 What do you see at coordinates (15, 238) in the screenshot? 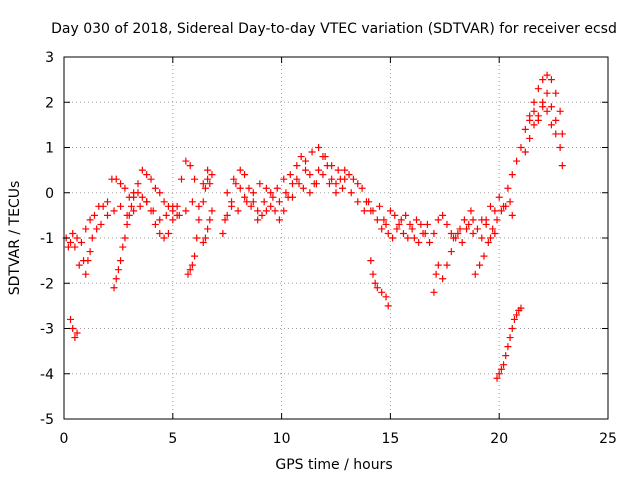
I see `y-axis-label: SDTVAR / TECUs` at bounding box center [15, 238].